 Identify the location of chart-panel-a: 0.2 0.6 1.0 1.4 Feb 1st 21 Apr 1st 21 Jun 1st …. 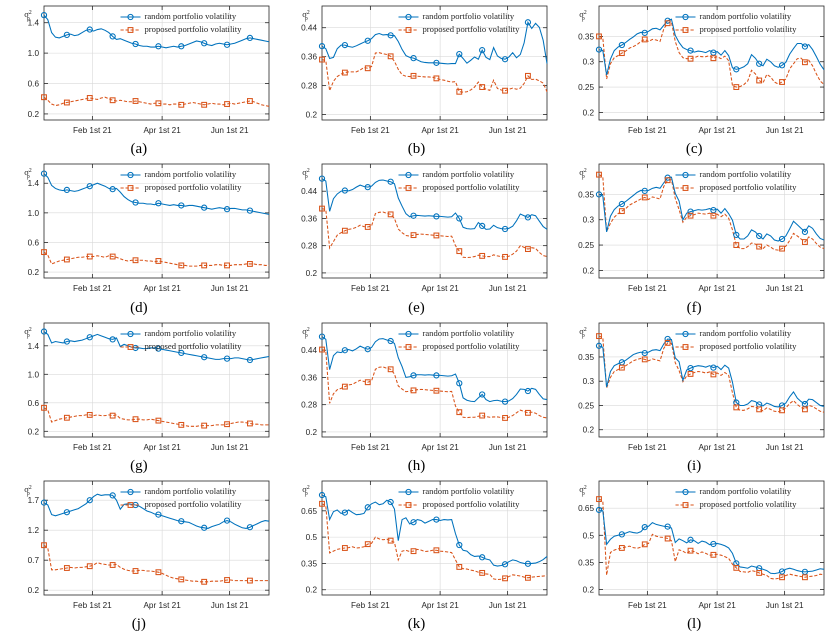
(139, 79).